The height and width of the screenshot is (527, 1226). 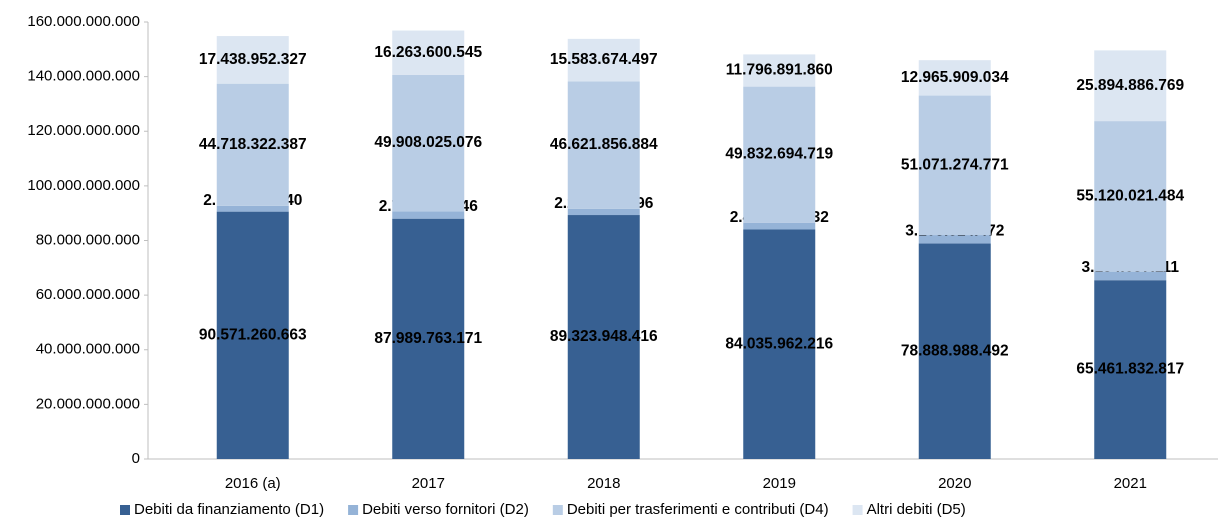 What do you see at coordinates (229, 509) in the screenshot?
I see `legend-label: Debiti da finanziamento (D1)` at bounding box center [229, 509].